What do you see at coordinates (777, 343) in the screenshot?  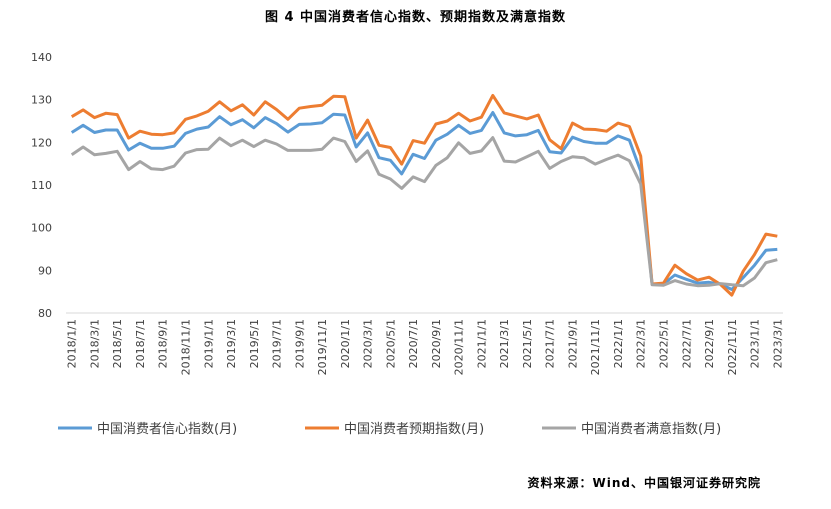 I see `x-tick-label: 2023/3/1` at bounding box center [777, 343].